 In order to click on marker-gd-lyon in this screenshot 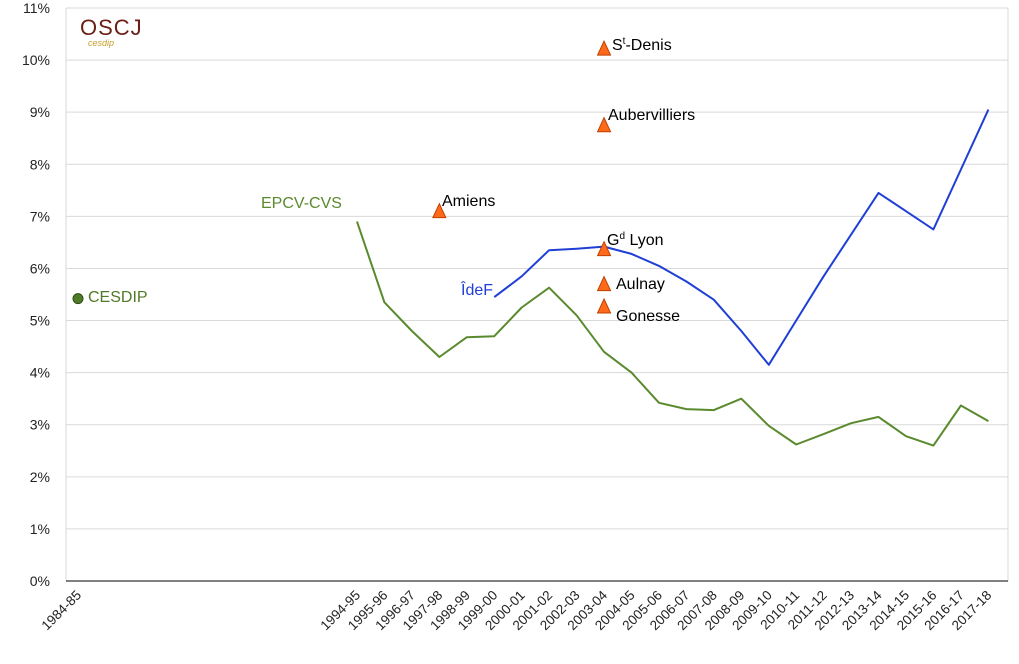, I will do `click(604, 248)`.